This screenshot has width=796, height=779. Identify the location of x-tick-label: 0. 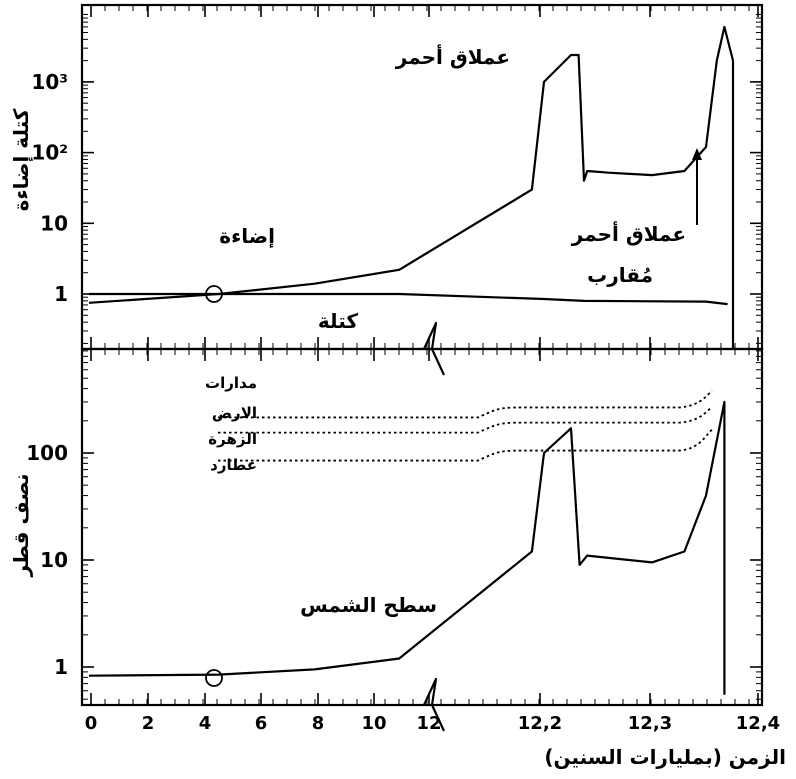
(91, 723).